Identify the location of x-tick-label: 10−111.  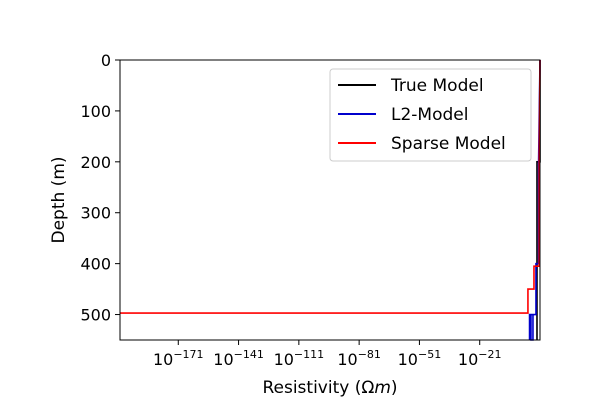
(299, 358).